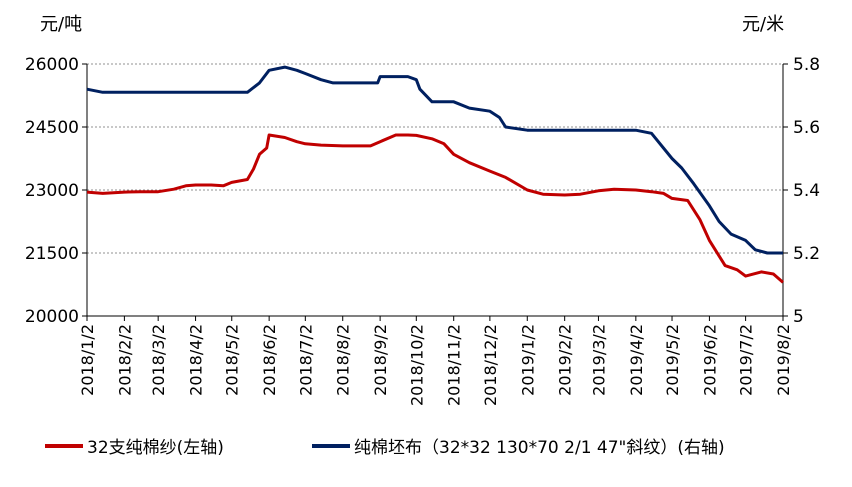 The image size is (852, 487). What do you see at coordinates (331, 445) in the screenshot?
I see `legend-swatch-grey-fabric` at bounding box center [331, 445].